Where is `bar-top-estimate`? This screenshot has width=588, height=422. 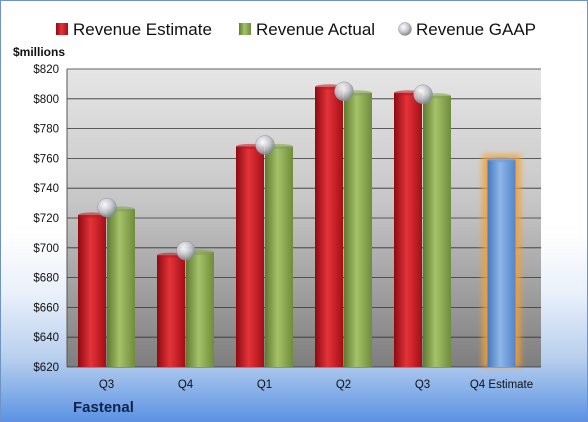 bar-top-estimate is located at coordinates (501, 160).